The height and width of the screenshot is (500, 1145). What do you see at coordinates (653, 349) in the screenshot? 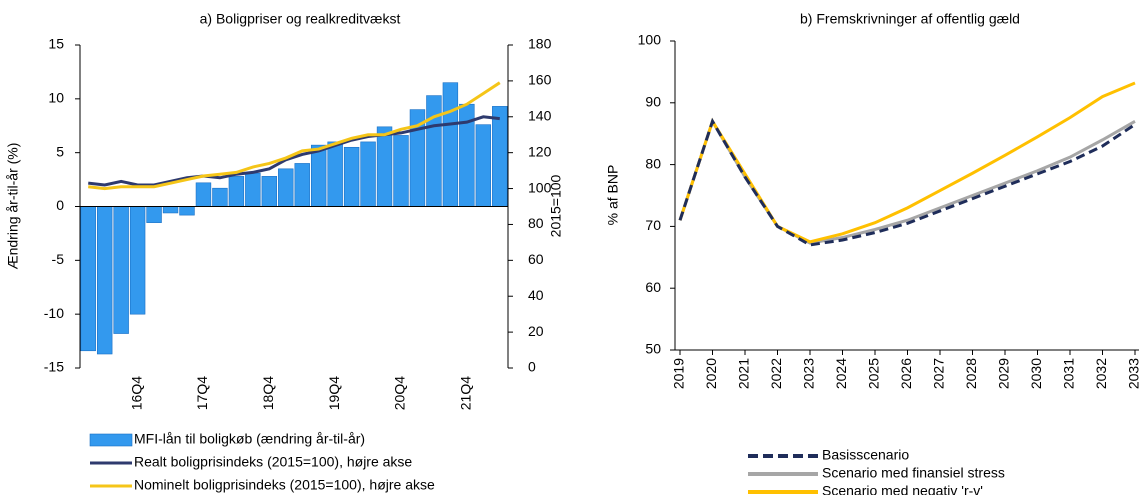
I see `y-tick-label: 50` at bounding box center [653, 349].